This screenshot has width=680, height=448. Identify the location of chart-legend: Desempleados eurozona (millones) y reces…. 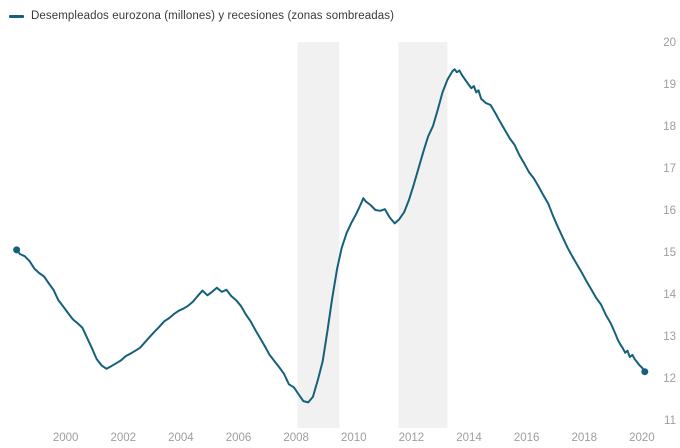
(201, 16).